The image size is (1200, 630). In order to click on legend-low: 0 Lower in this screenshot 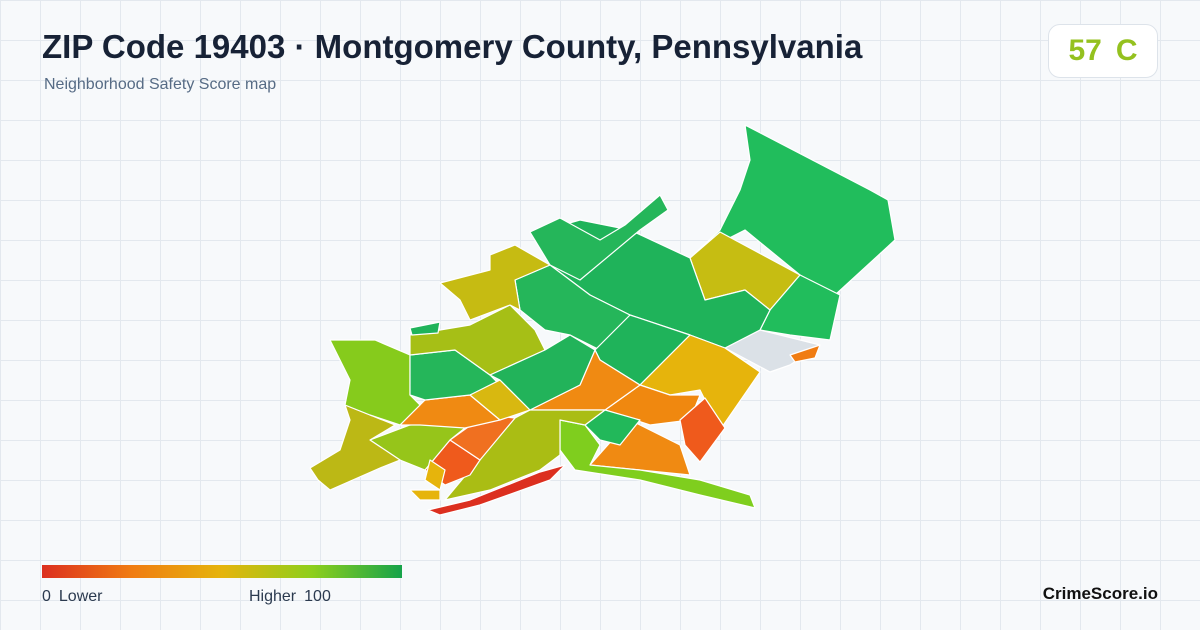, I will do `click(76, 597)`.